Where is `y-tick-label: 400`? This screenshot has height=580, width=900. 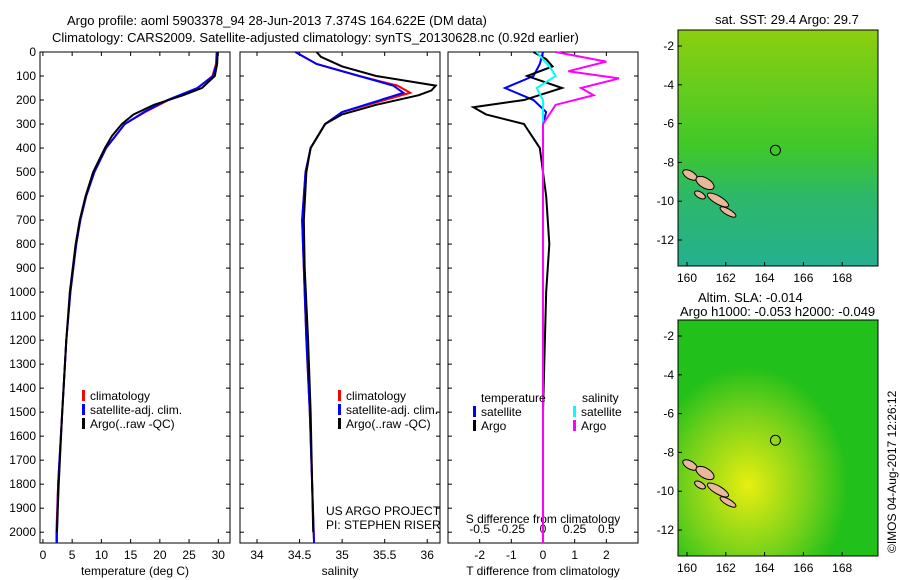
y-tick-label: 400 is located at coordinates (26, 148).